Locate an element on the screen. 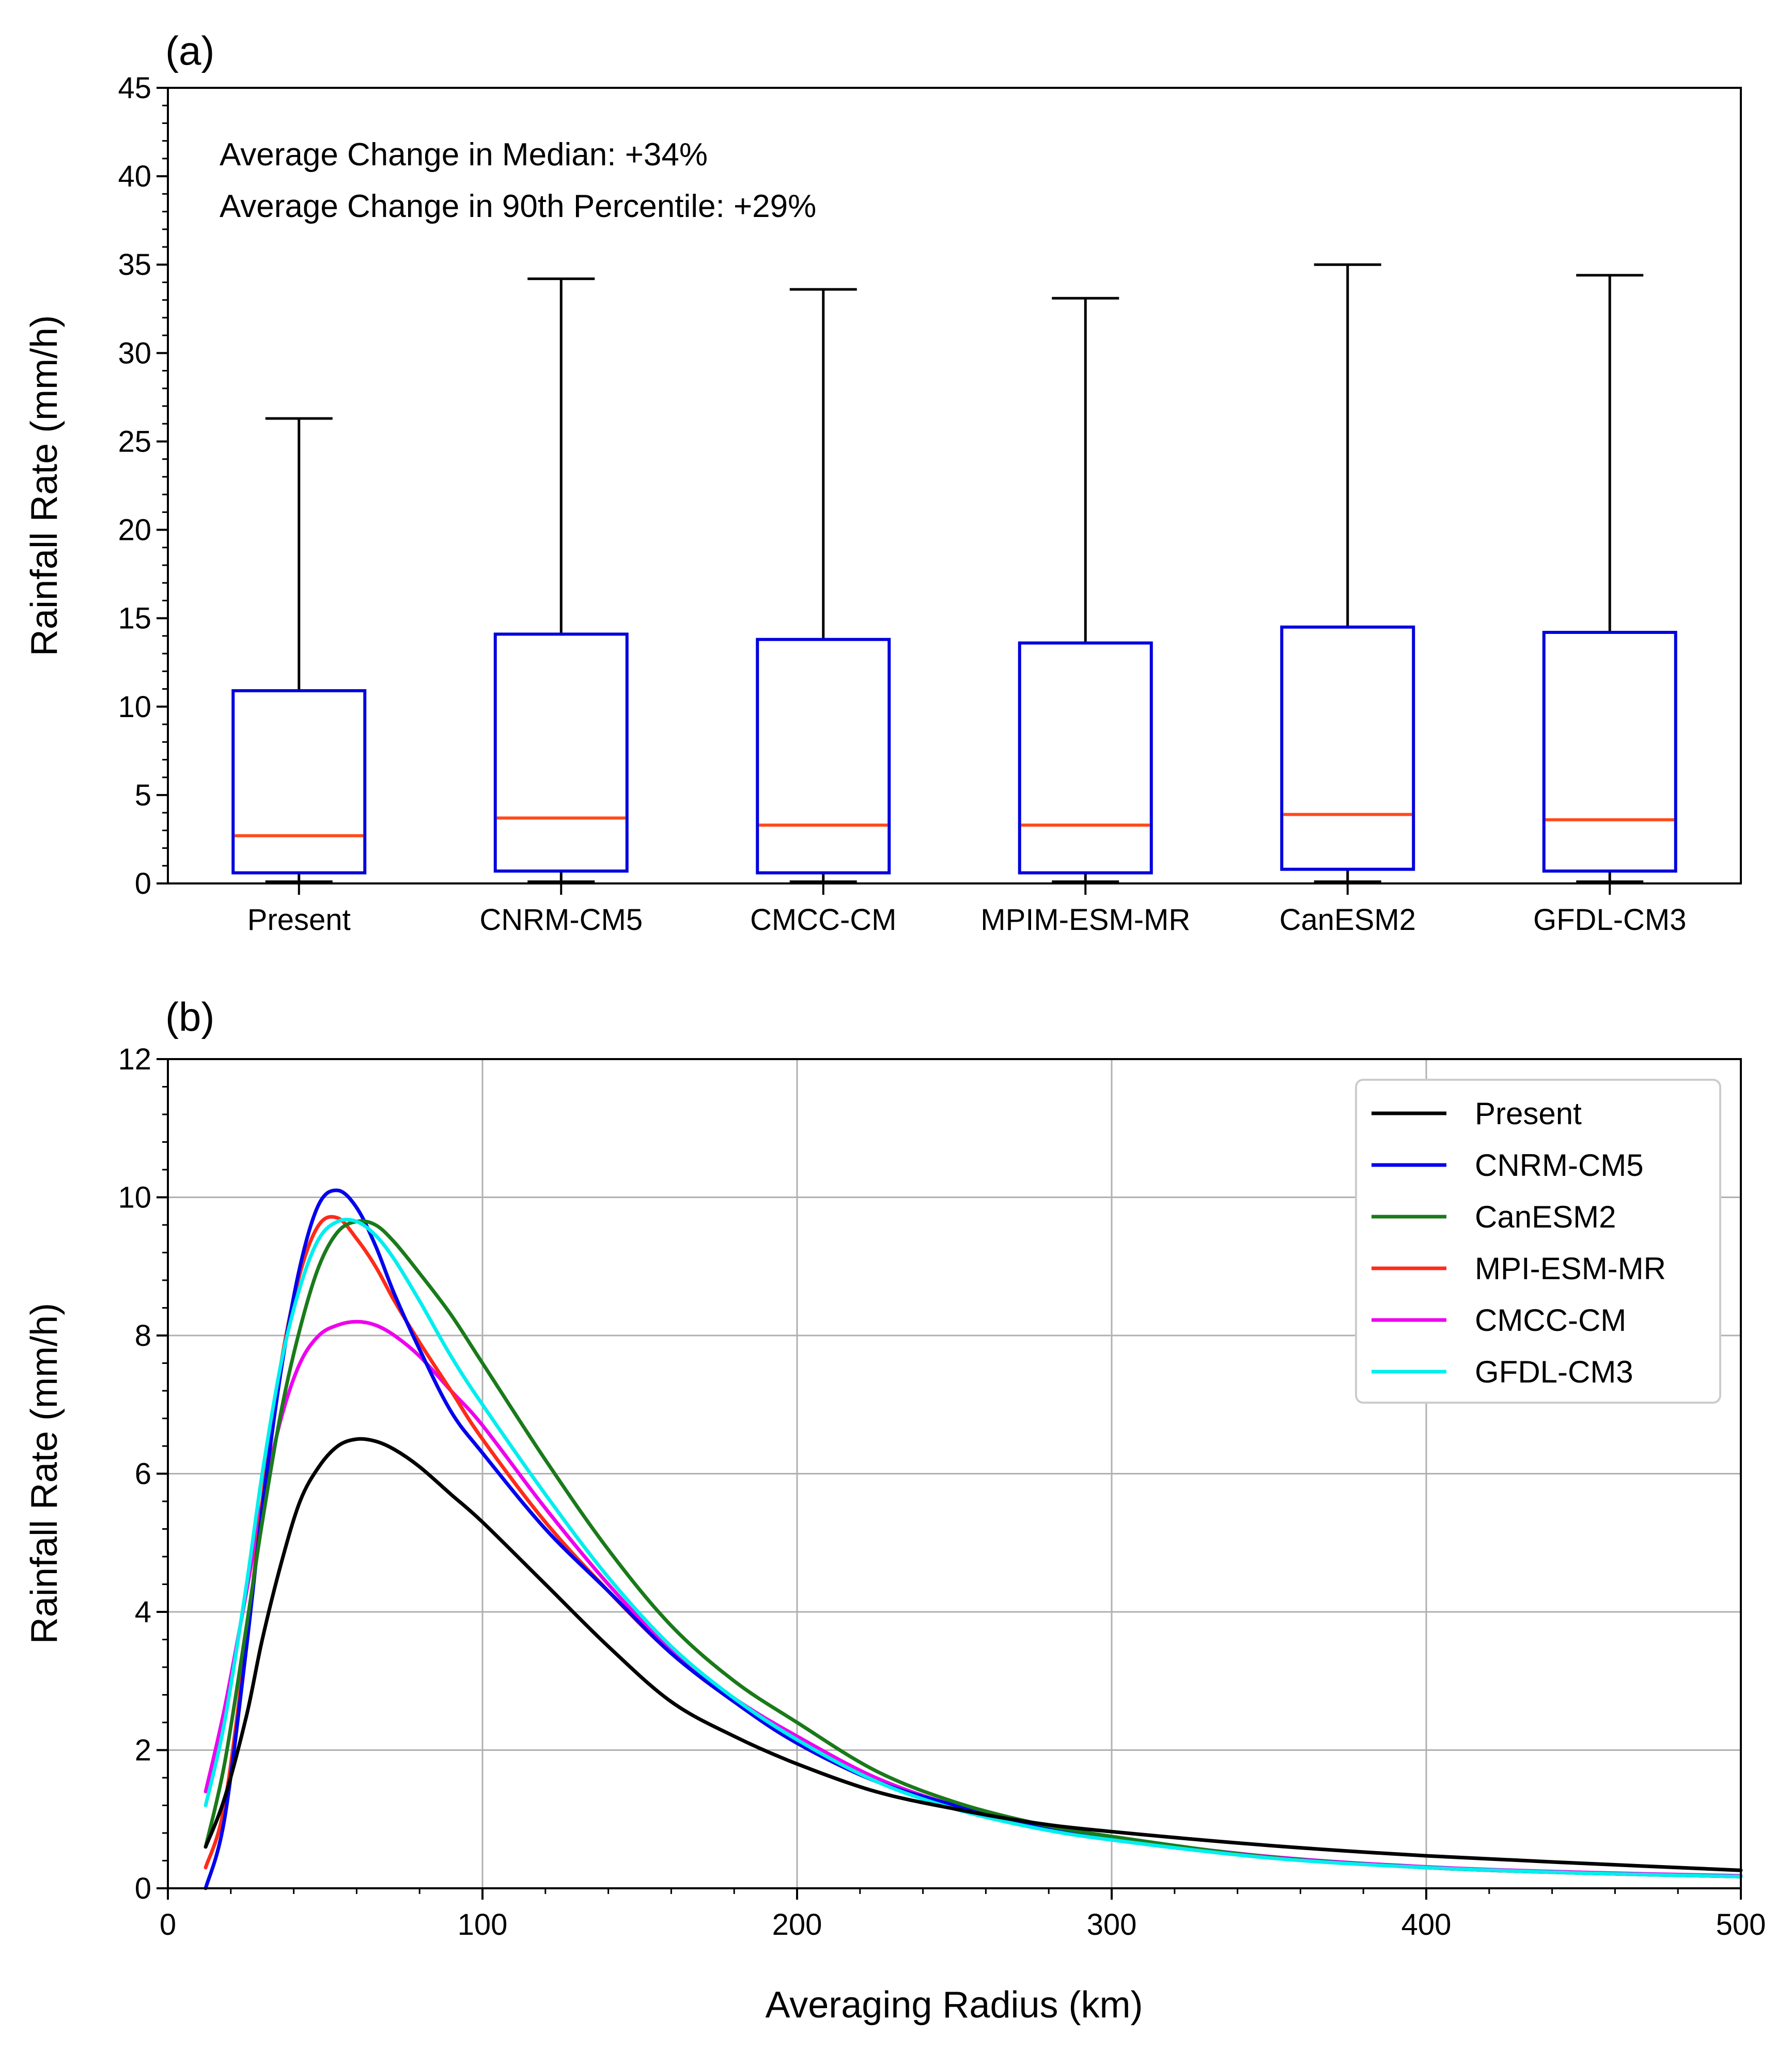 This screenshot has width=1792, height=2050. y-tick-label-9: 45 is located at coordinates (134, 88).